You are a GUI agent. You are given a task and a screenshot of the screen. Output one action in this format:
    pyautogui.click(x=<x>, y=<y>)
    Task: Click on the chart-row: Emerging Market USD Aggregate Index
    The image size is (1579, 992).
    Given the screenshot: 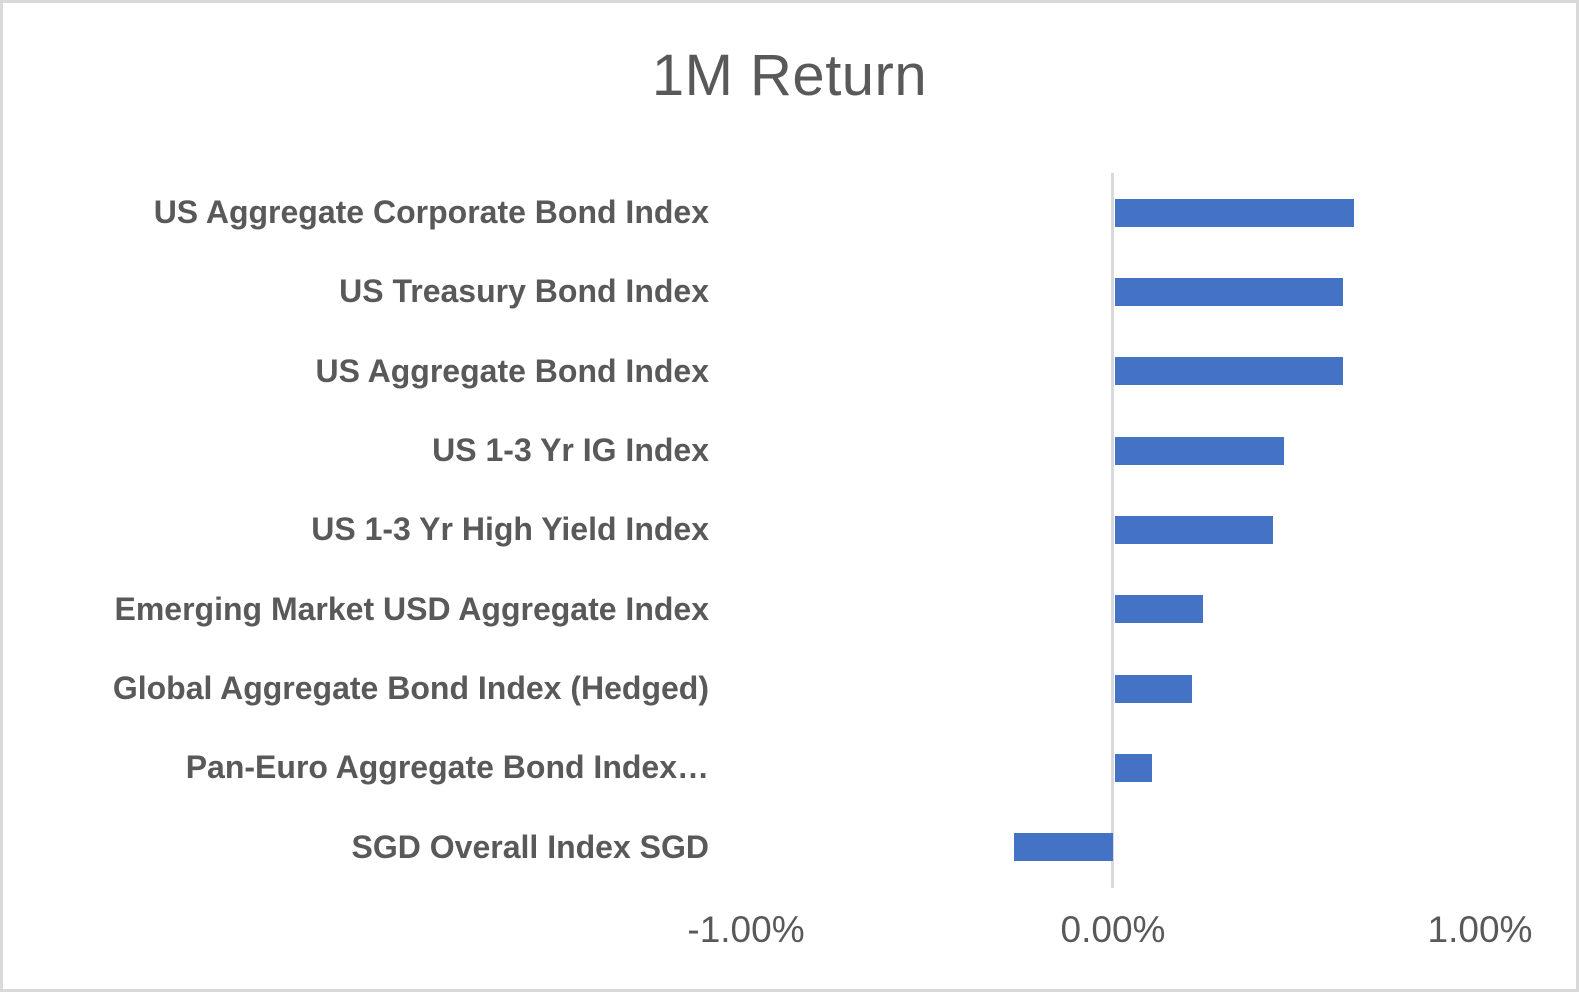 What is the action you would take?
    pyautogui.click(x=789, y=609)
    